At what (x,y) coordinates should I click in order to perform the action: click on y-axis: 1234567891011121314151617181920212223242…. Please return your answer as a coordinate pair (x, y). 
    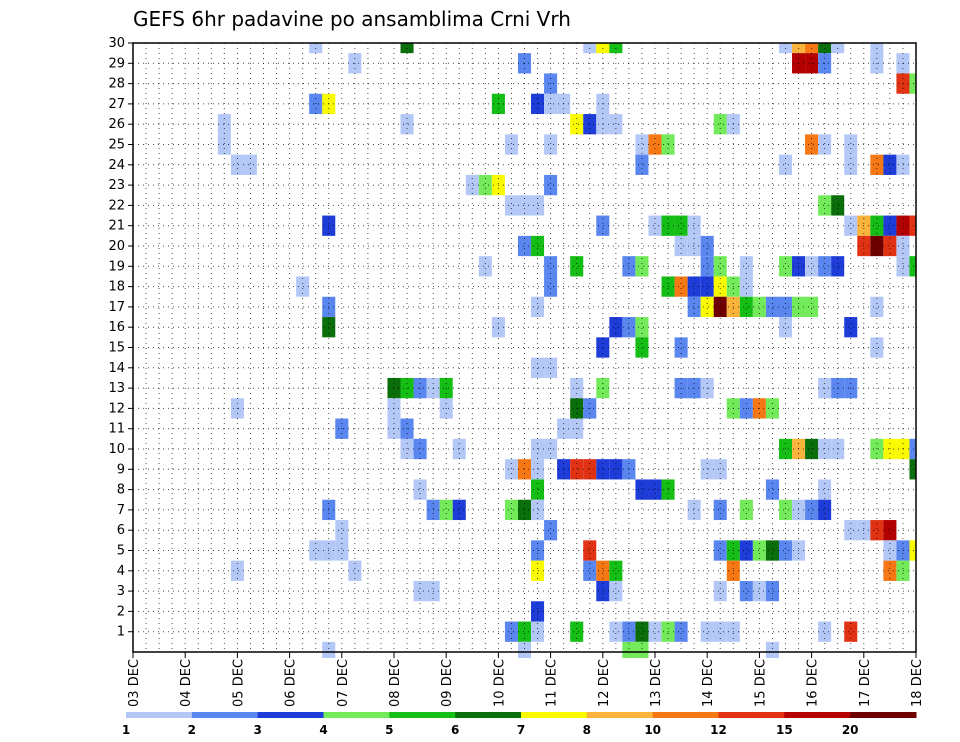
    Looking at the image, I should click on (120, 338).